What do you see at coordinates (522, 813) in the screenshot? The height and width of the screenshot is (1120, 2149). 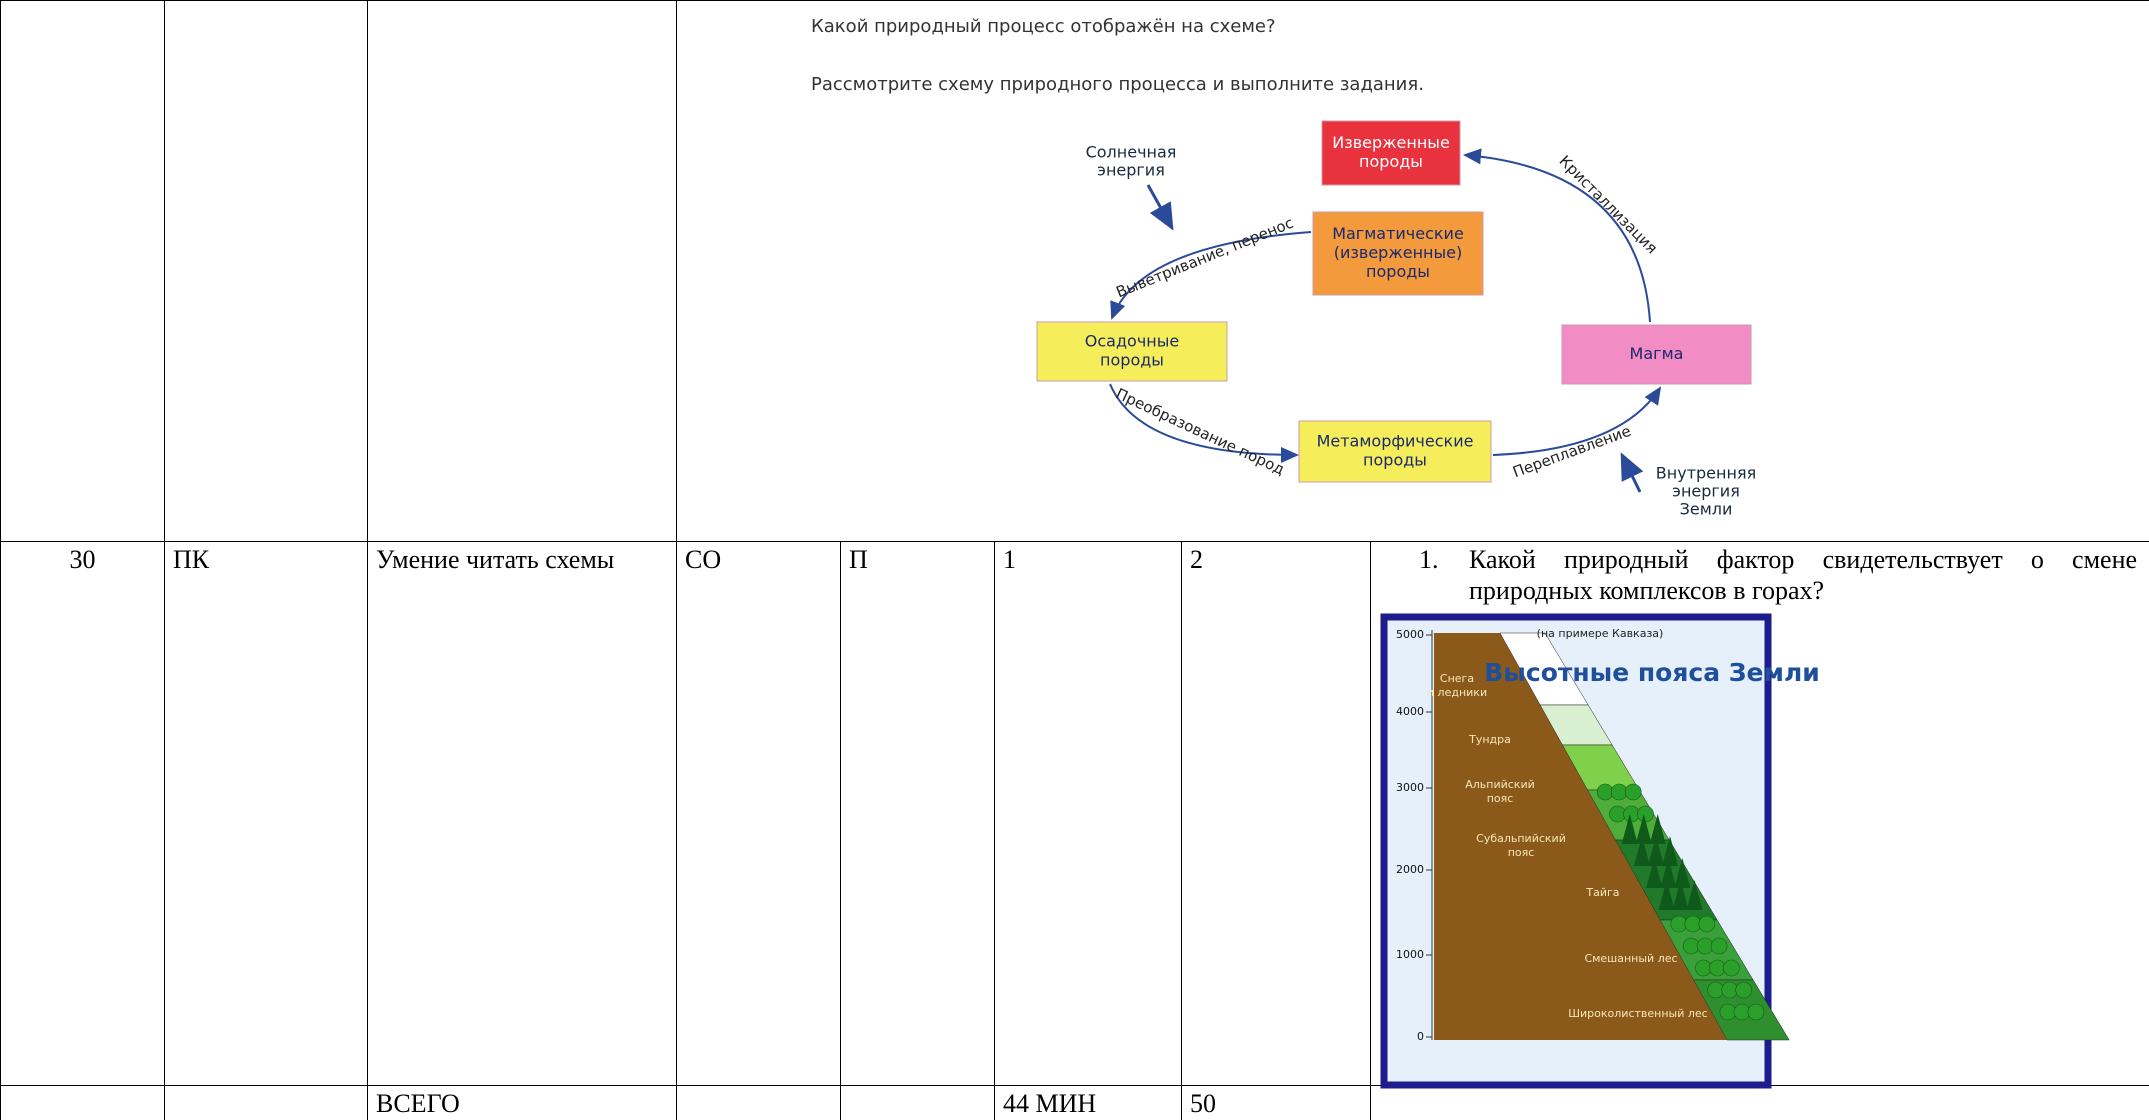 I see `cell-skill: Умение читать схемы` at bounding box center [522, 813].